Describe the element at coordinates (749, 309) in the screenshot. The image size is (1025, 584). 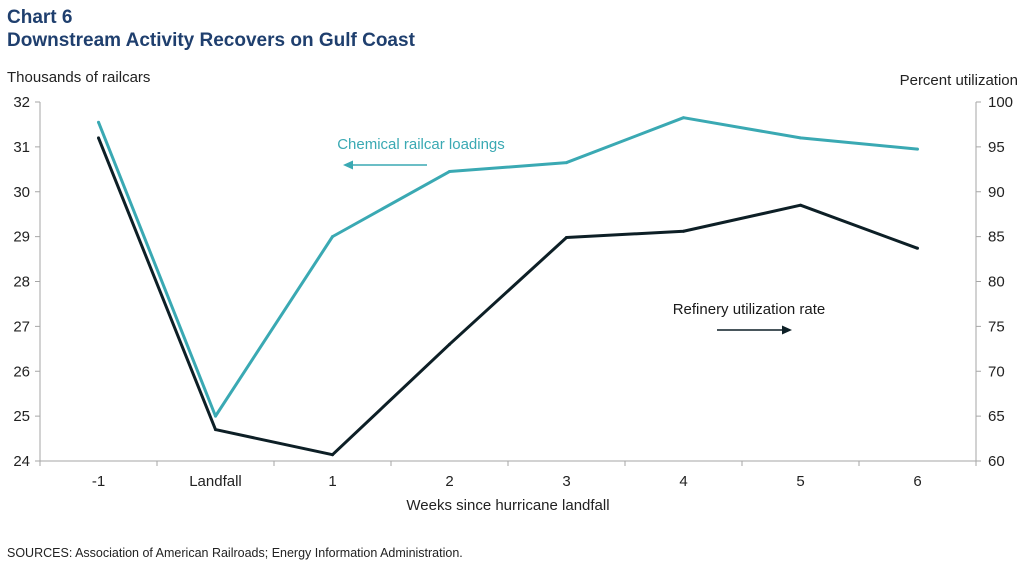
I see `series-label-refinery: Refinery utilization rate` at that location.